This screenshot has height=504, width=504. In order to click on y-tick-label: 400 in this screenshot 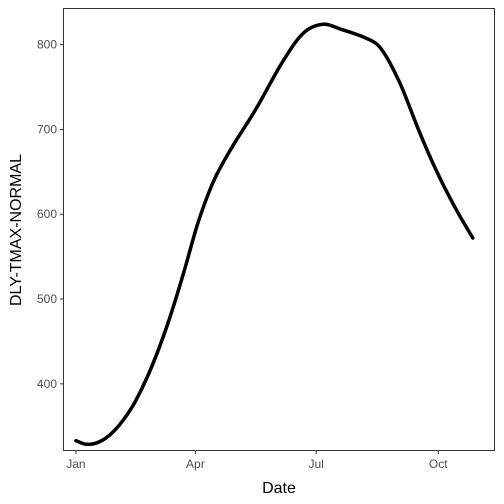, I will do `click(47, 384)`.